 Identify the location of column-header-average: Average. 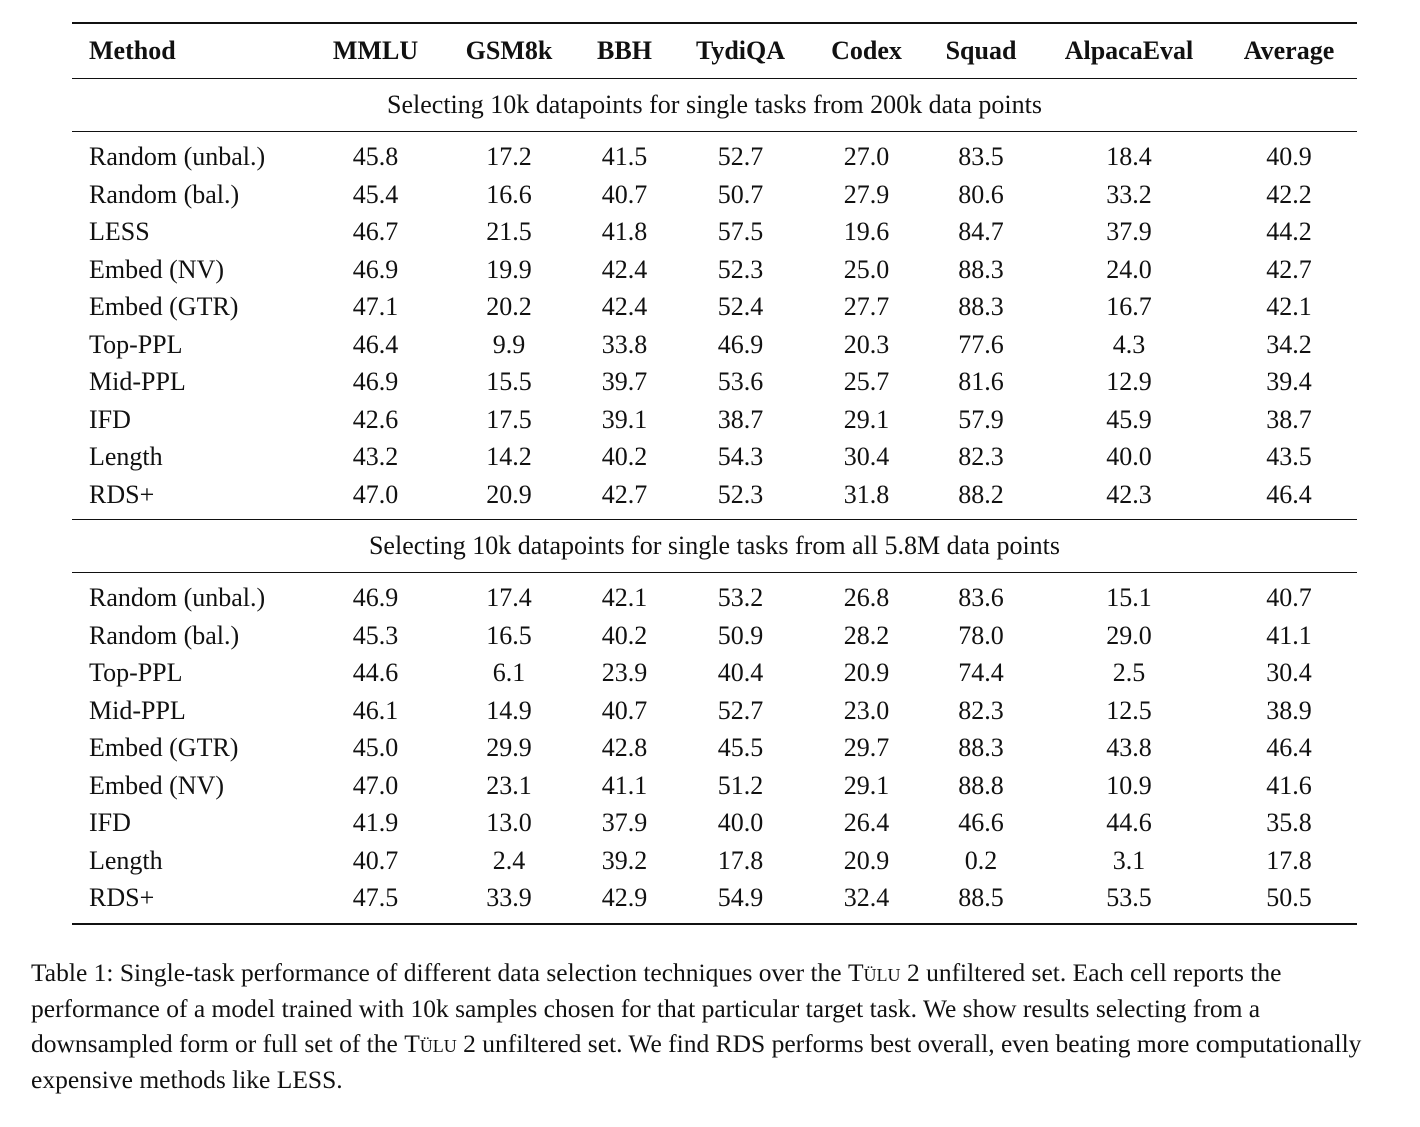
(1289, 50).